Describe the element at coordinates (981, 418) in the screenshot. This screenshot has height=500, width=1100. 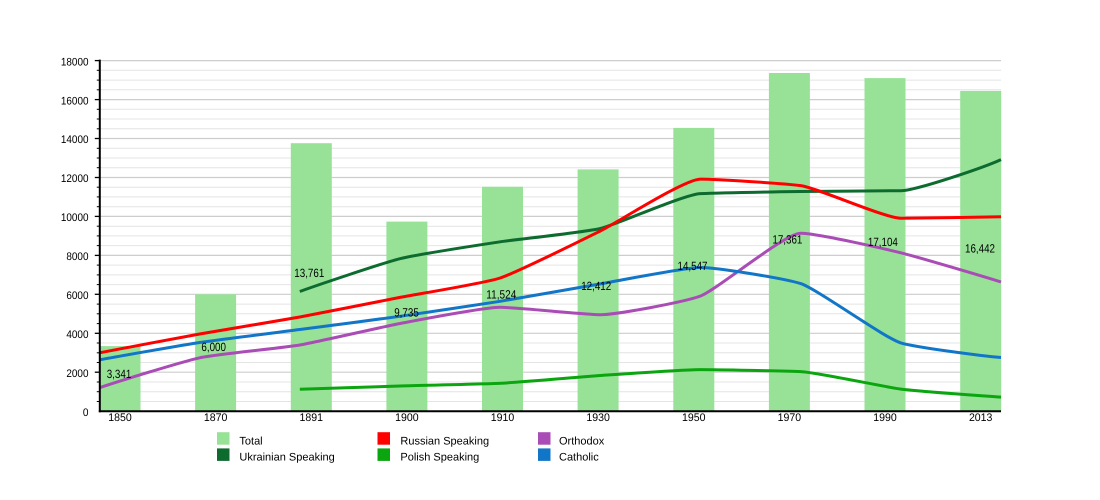
I see `svg-text: 2013` at that location.